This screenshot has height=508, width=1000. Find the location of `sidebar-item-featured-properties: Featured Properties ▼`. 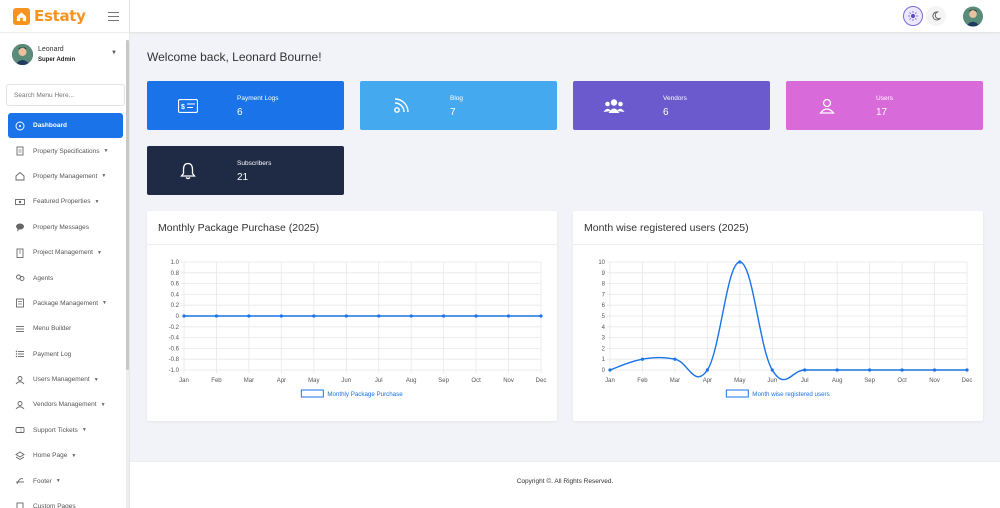

sidebar-item-featured-properties: Featured Properties ▼ is located at coordinates (64, 201).